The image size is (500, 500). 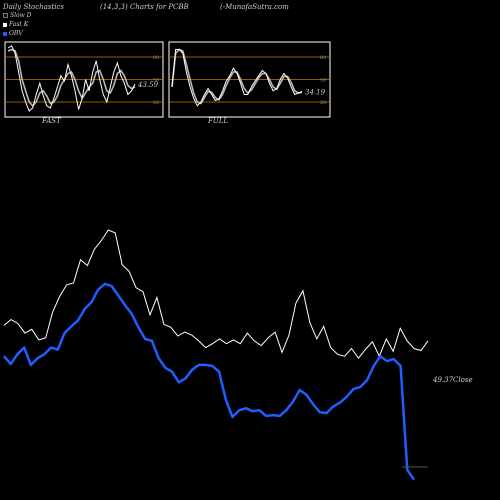 I want to click on legend-item-fast-k: Fast K, so click(x=15, y=24).